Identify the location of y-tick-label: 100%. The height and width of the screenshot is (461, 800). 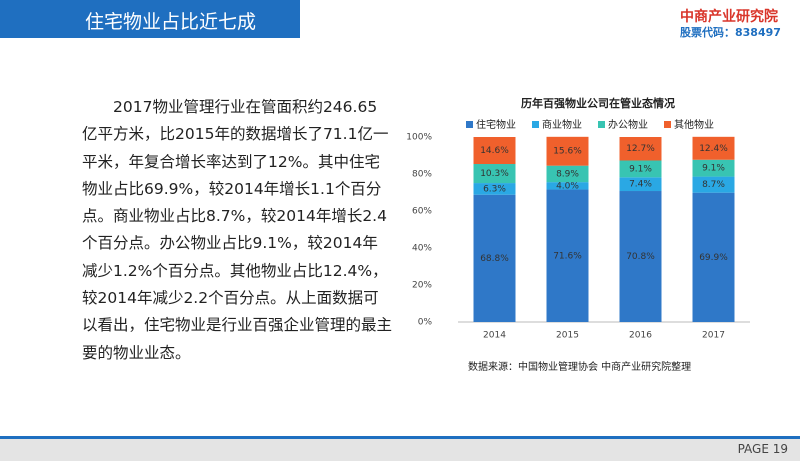
(419, 138).